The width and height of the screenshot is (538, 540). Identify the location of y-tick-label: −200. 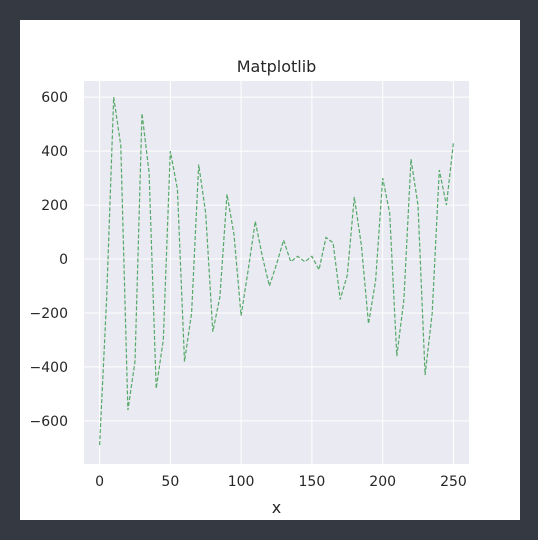
(49, 314).